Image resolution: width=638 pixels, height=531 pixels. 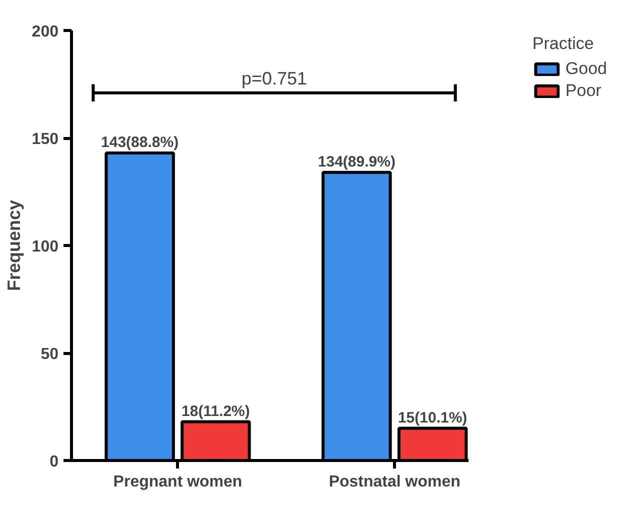 I want to click on data-label: 134(89.9%), so click(x=357, y=161).